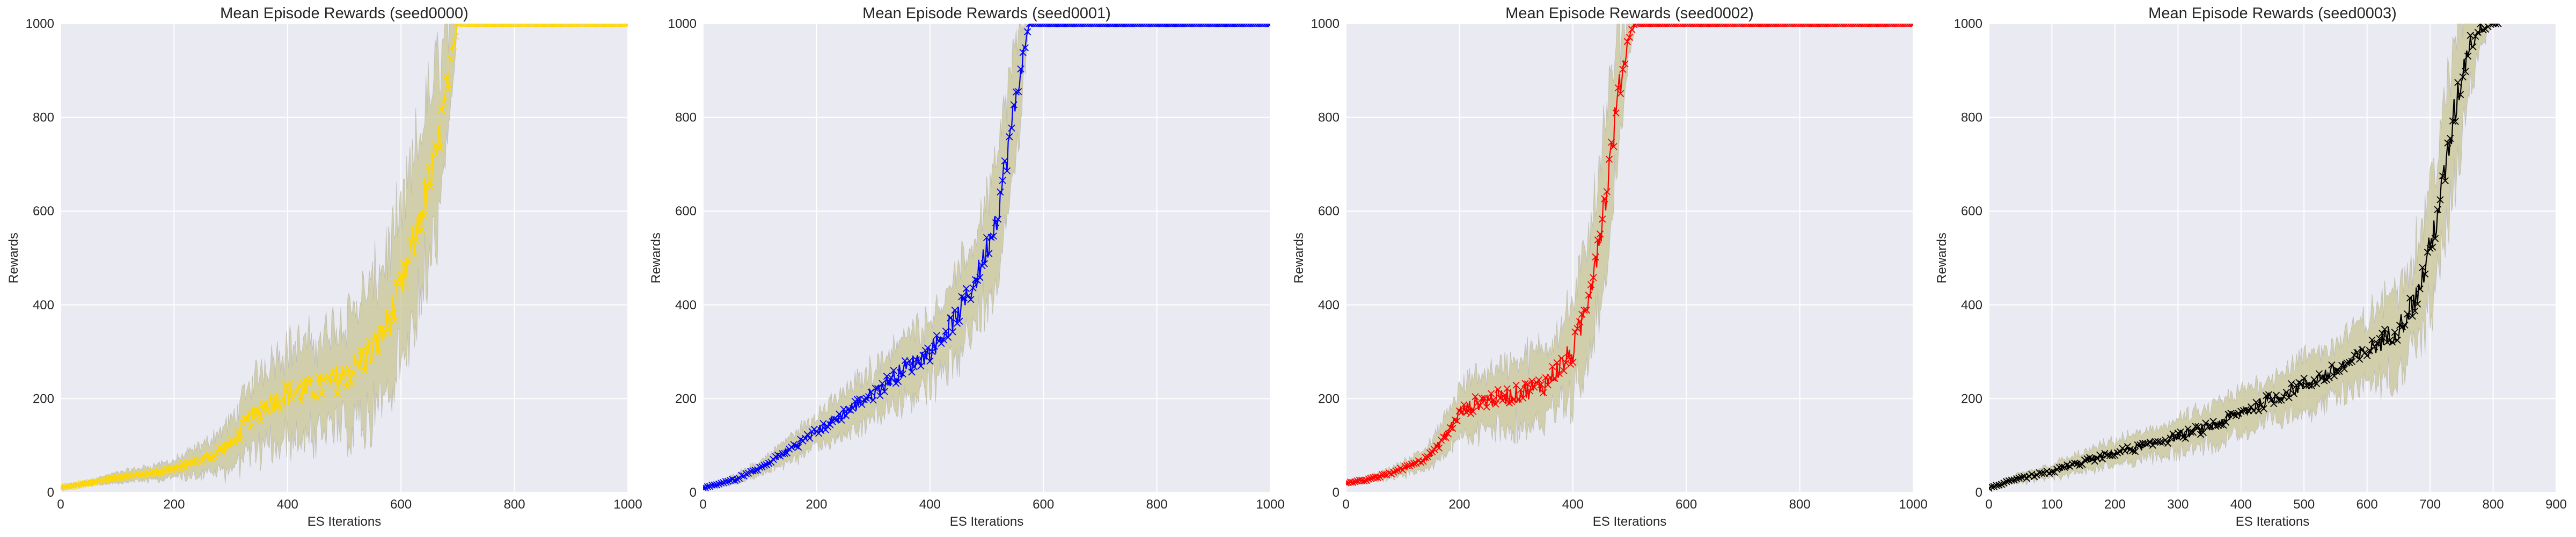 The width and height of the screenshot is (2576, 537). I want to click on x-tick-label: 500, so click(2304, 505).